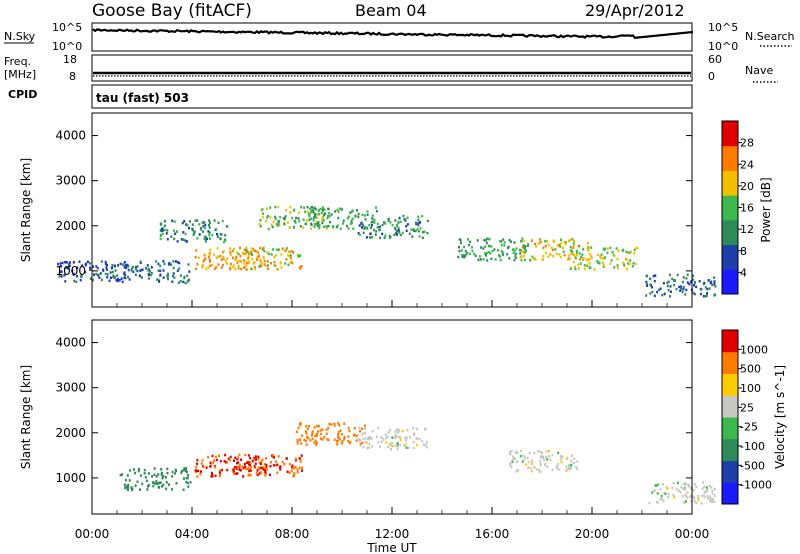  What do you see at coordinates (20, 36) in the screenshot?
I see `noise-left-label: N.Sky` at bounding box center [20, 36].